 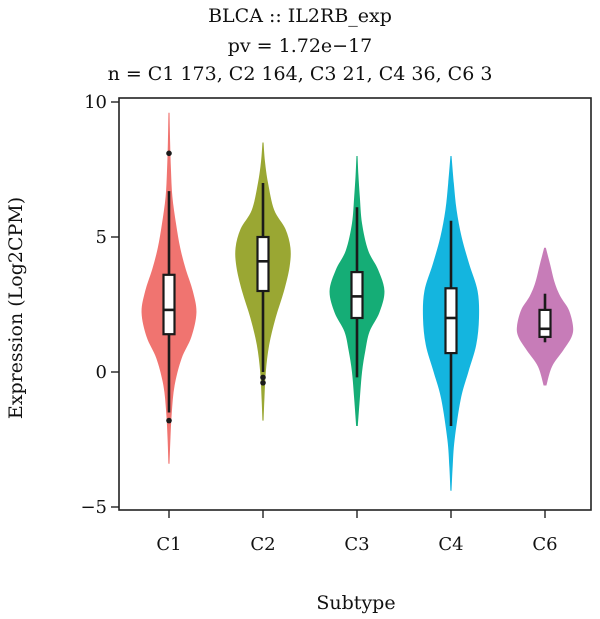 I want to click on x-tick-label: C2, so click(x=262, y=544).